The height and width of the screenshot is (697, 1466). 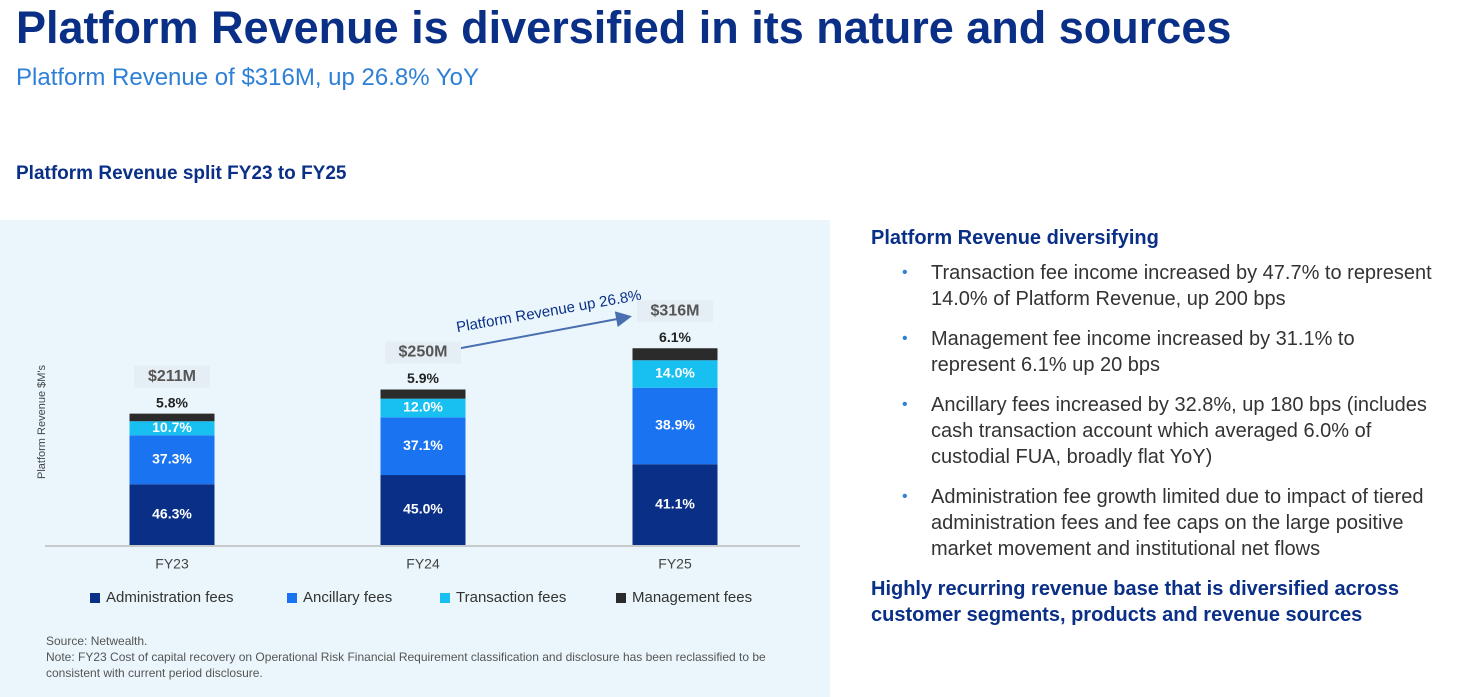 I want to click on data-label: 14.0%, so click(x=675, y=373).